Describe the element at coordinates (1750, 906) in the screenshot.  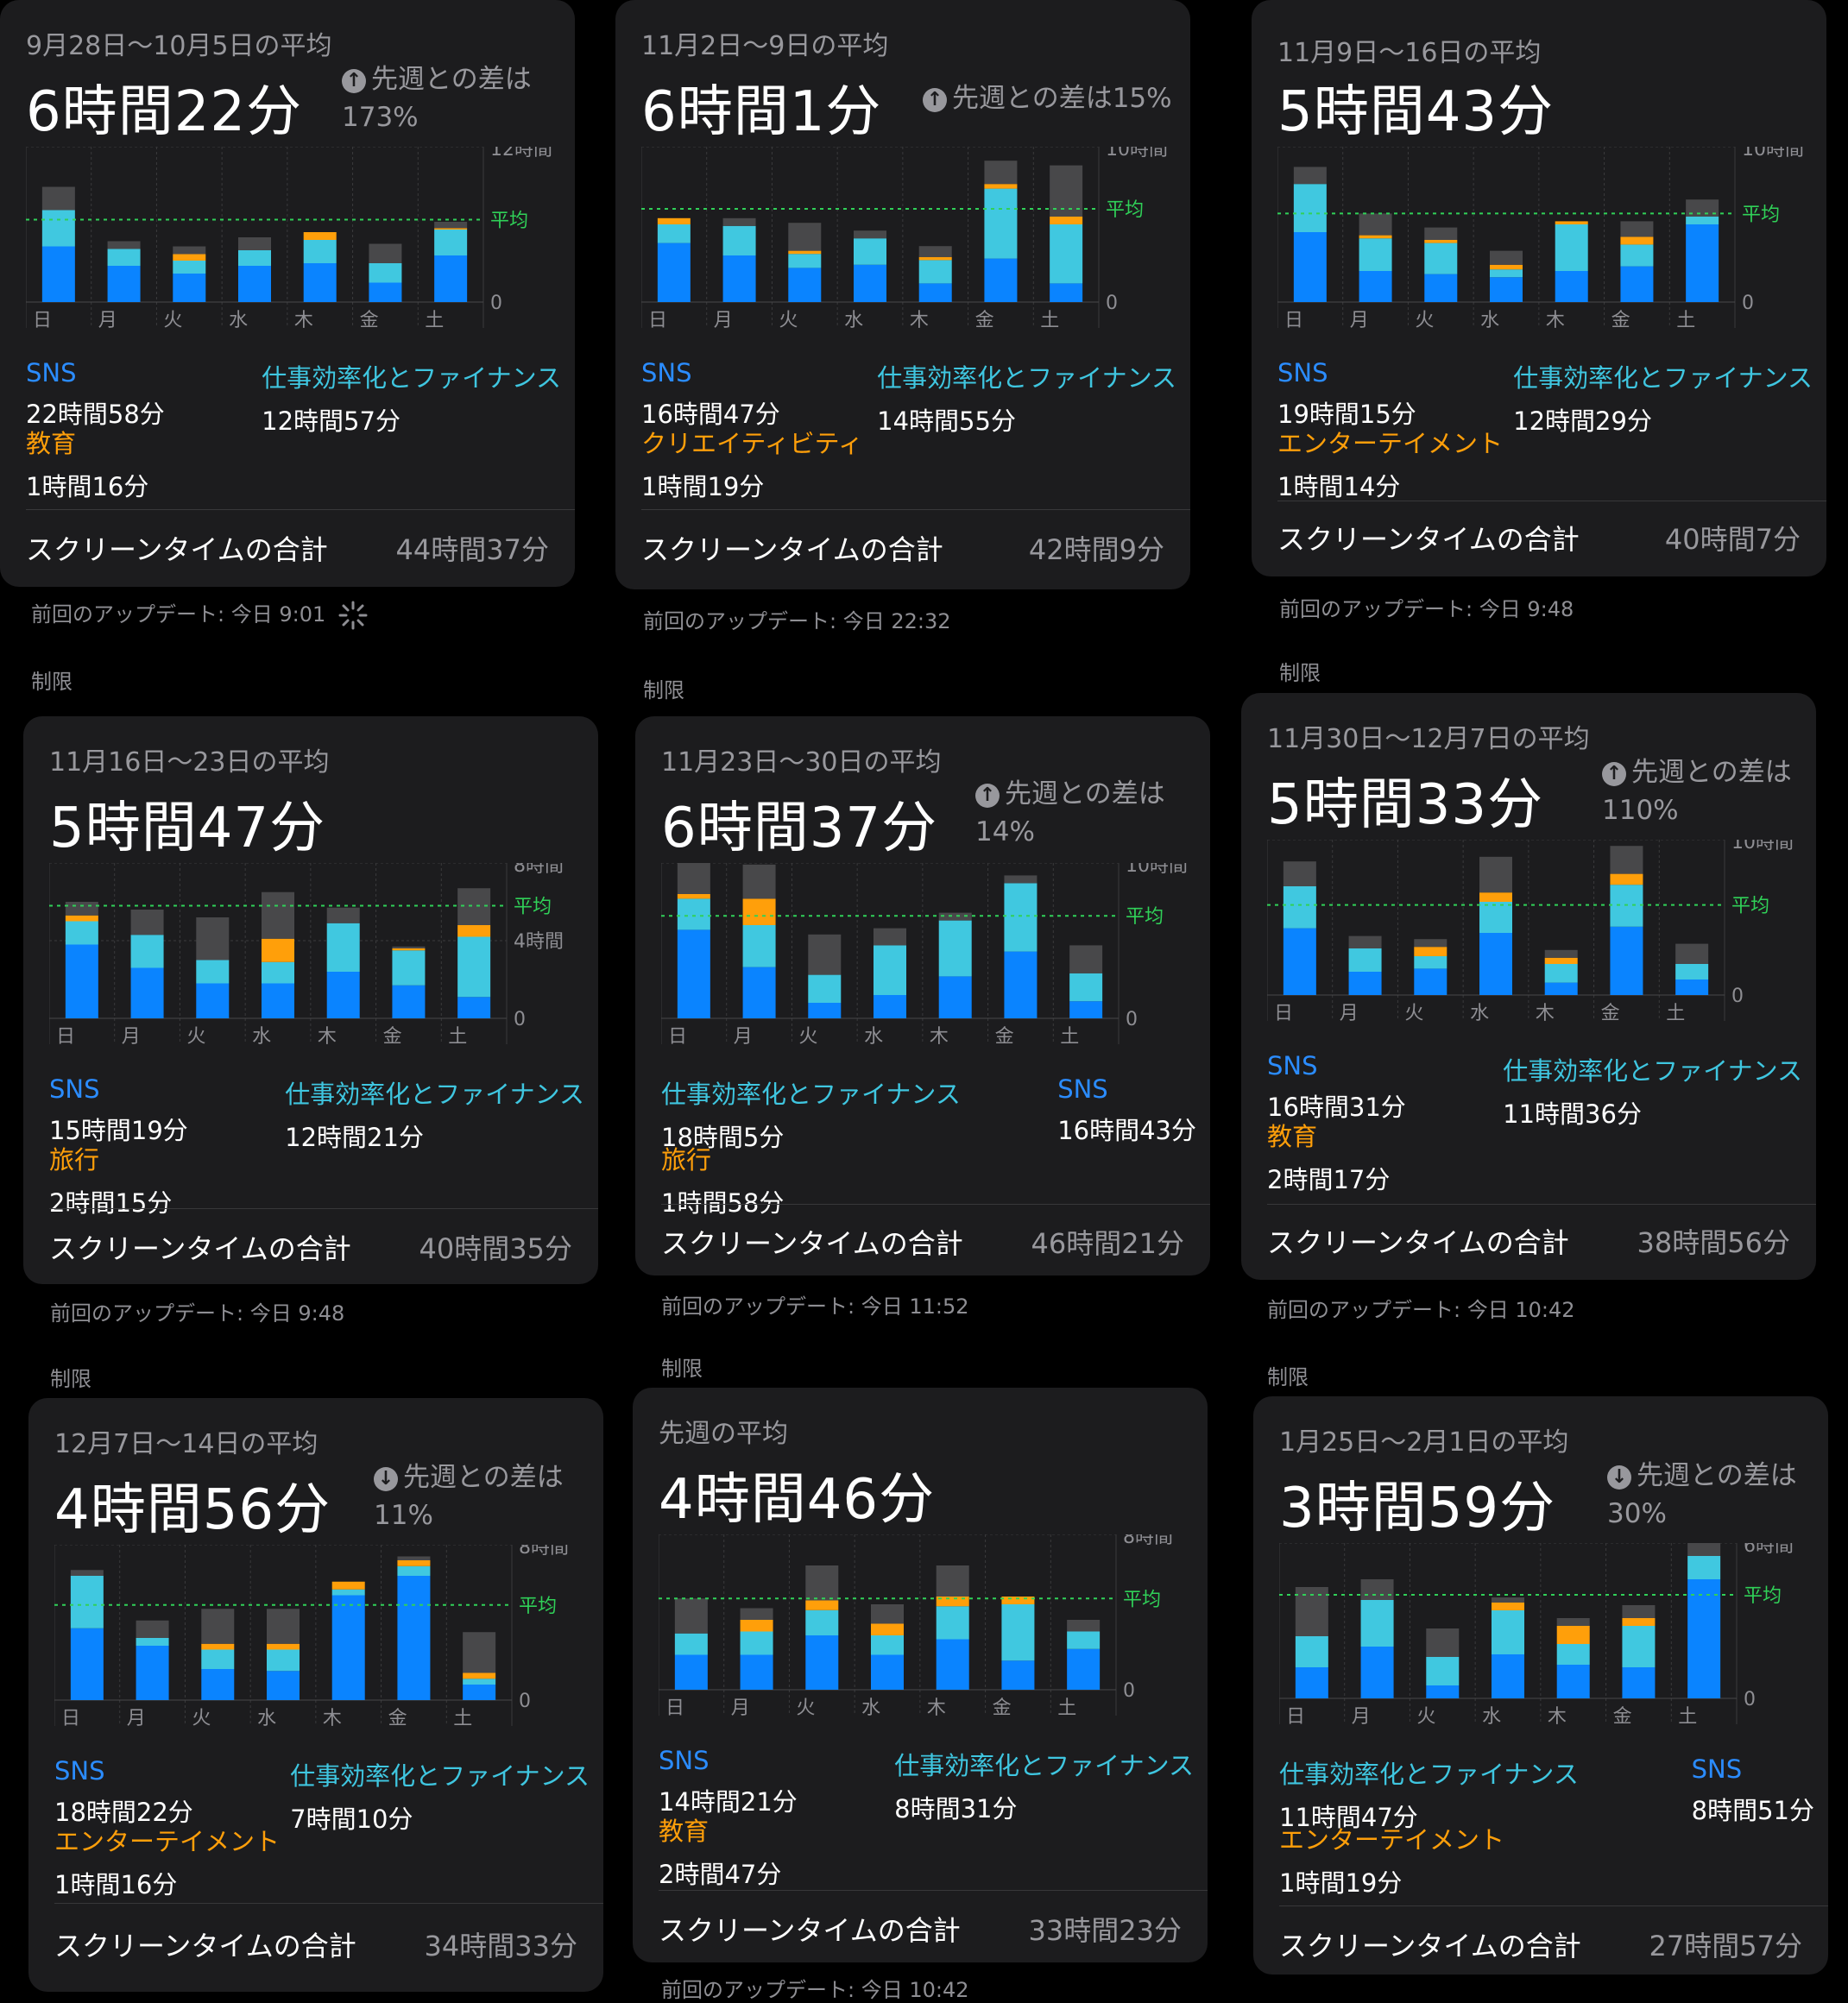
I see `average-label: 平均` at that location.